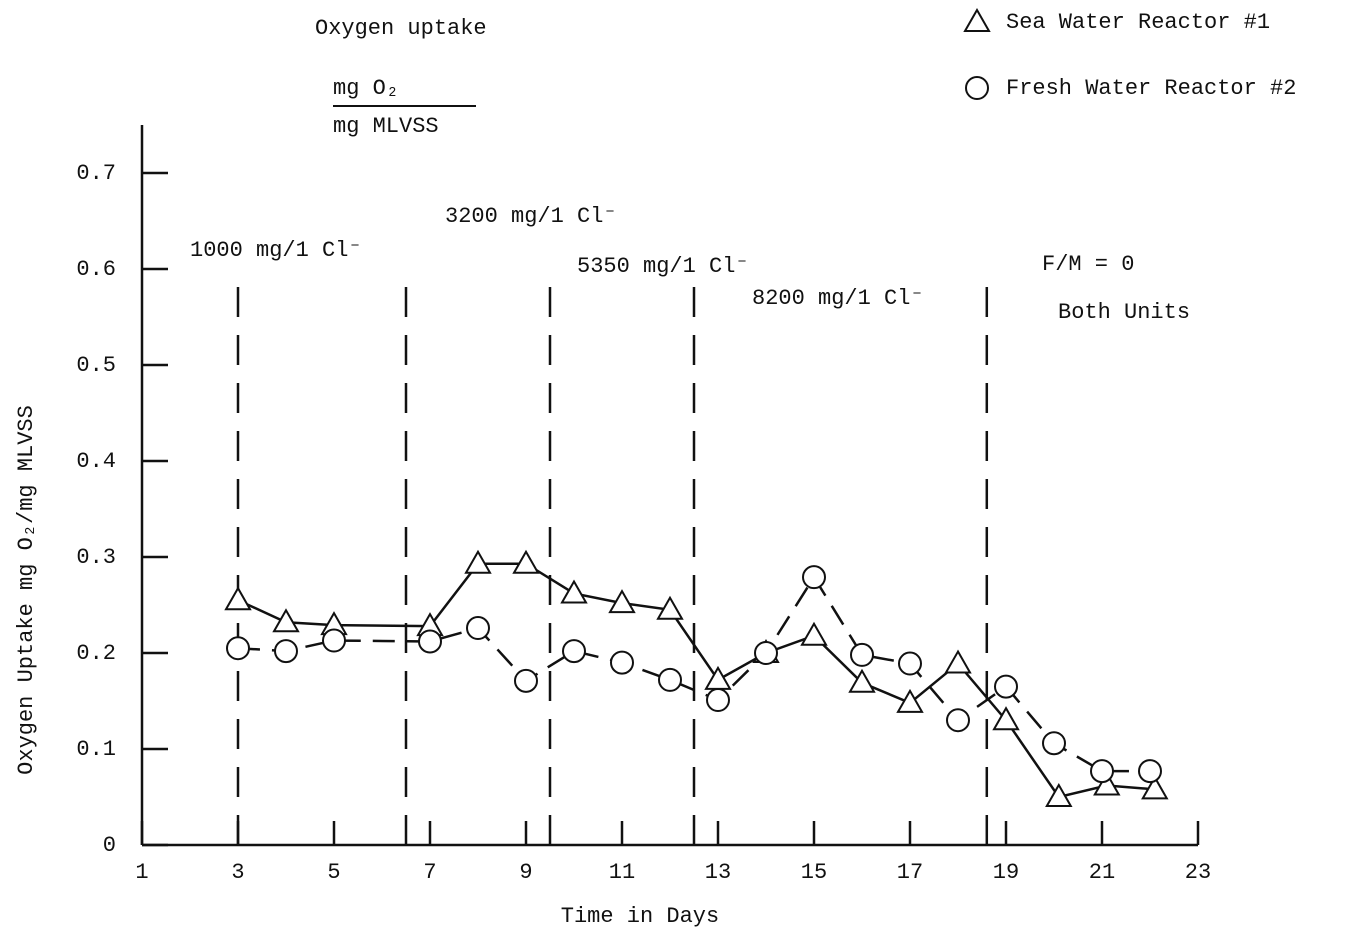 This screenshot has width=1368, height=933. What do you see at coordinates (96, 173) in the screenshot?
I see `y-tick-label: 0.7` at bounding box center [96, 173].